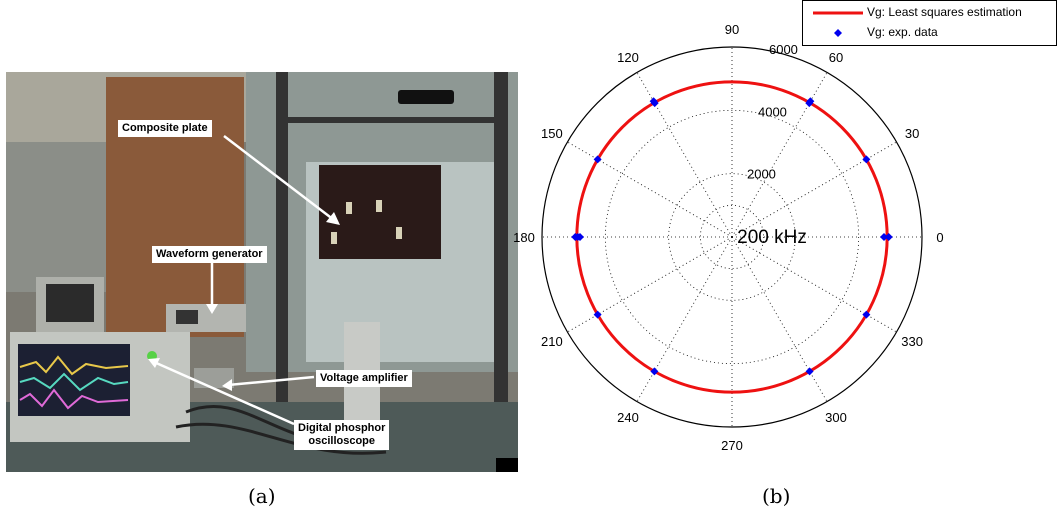 This screenshot has width=1059, height=521. I want to click on radial-tick-label-6000: 6000, so click(783, 49).